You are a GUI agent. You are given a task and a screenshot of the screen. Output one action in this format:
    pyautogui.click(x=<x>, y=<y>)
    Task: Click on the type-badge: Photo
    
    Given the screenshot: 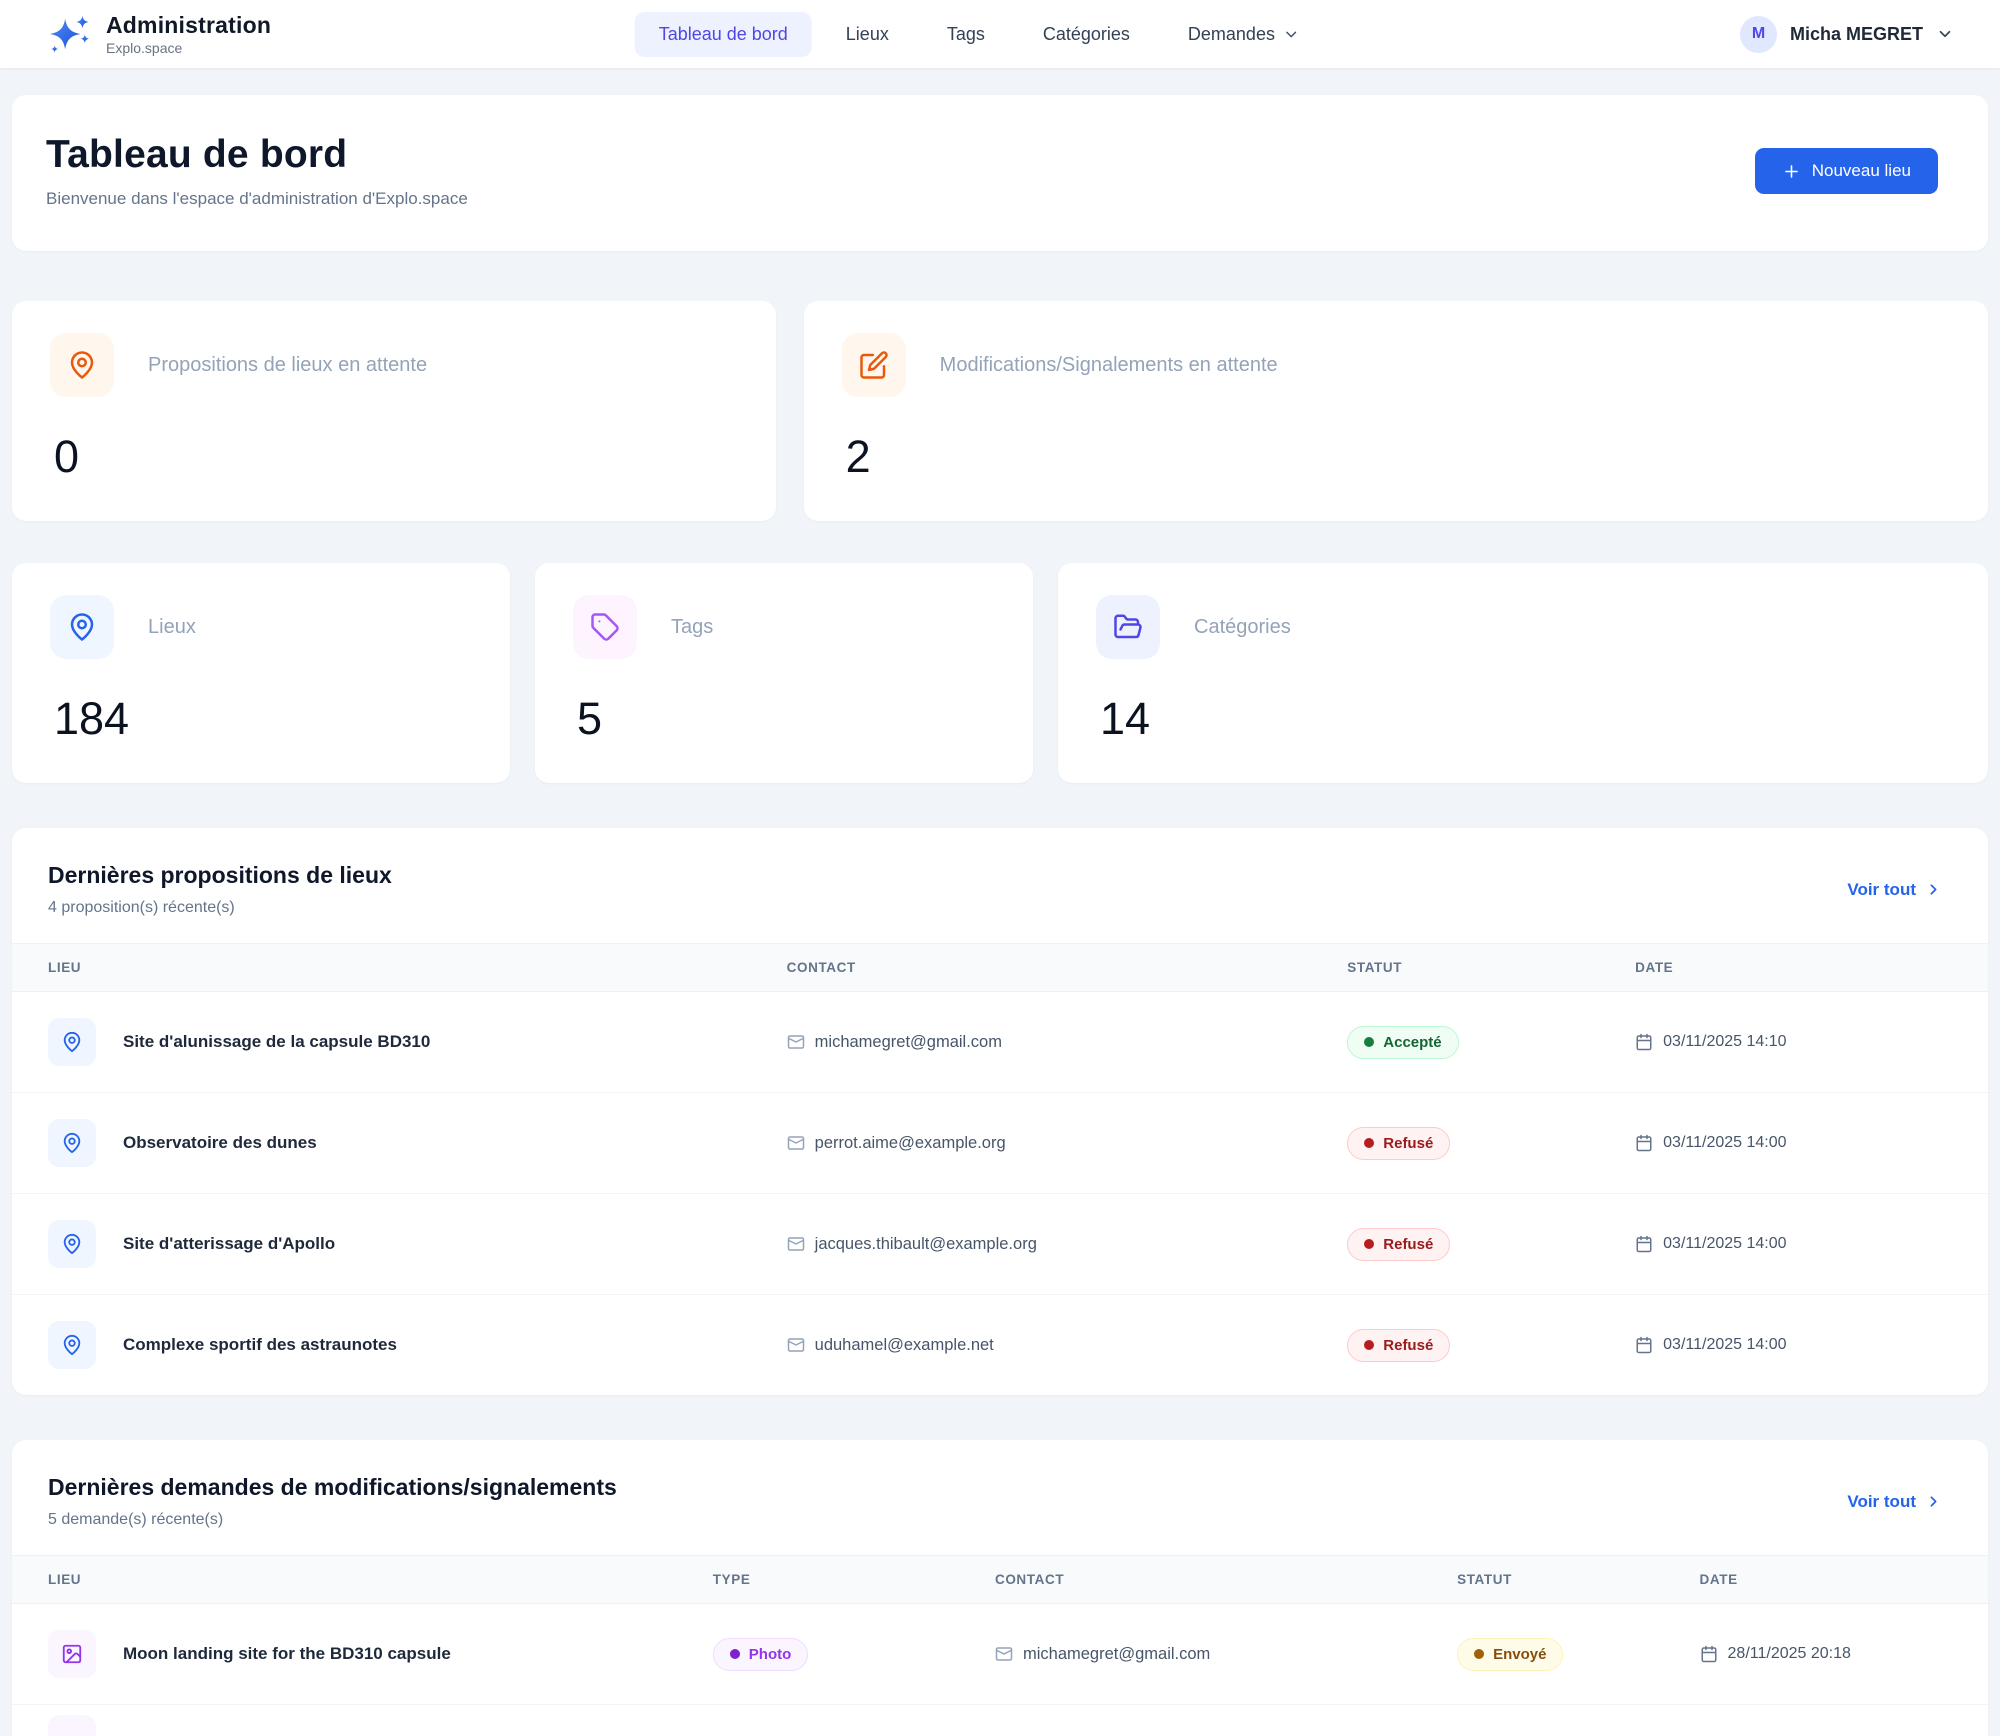 What is the action you would take?
    pyautogui.click(x=760, y=1654)
    